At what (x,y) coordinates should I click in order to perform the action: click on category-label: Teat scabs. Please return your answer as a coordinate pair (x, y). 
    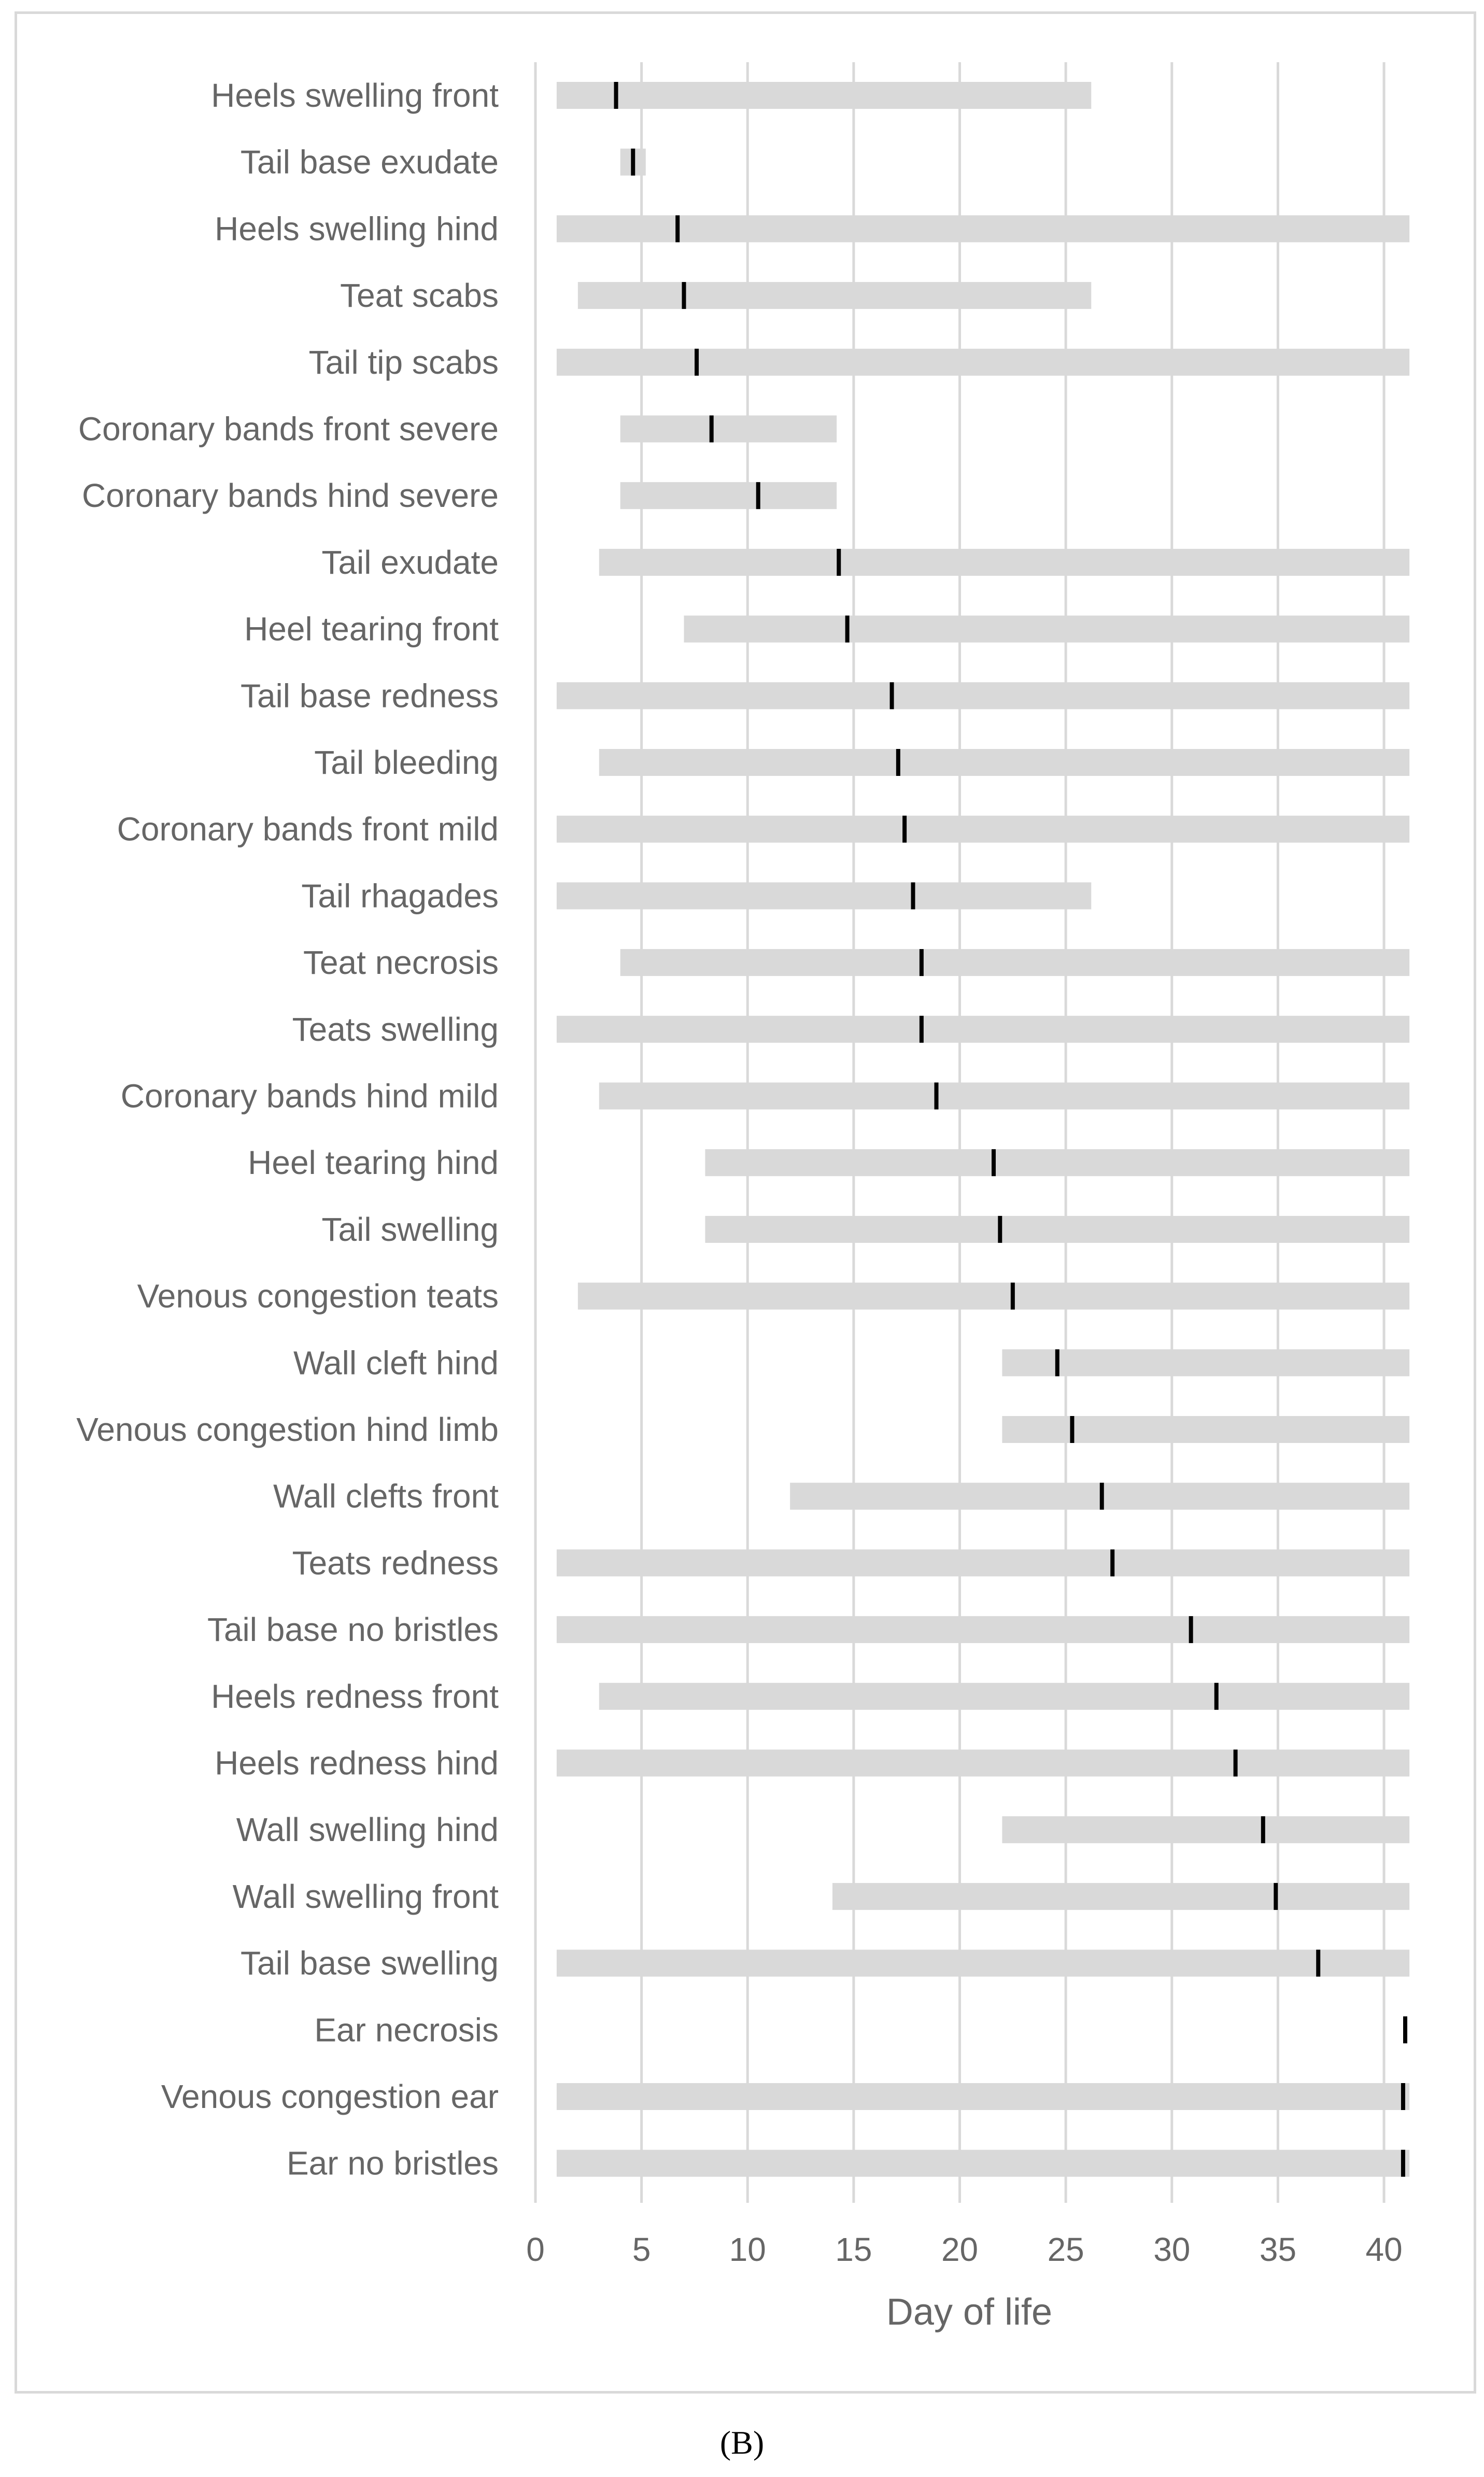
    Looking at the image, I should click on (419, 295).